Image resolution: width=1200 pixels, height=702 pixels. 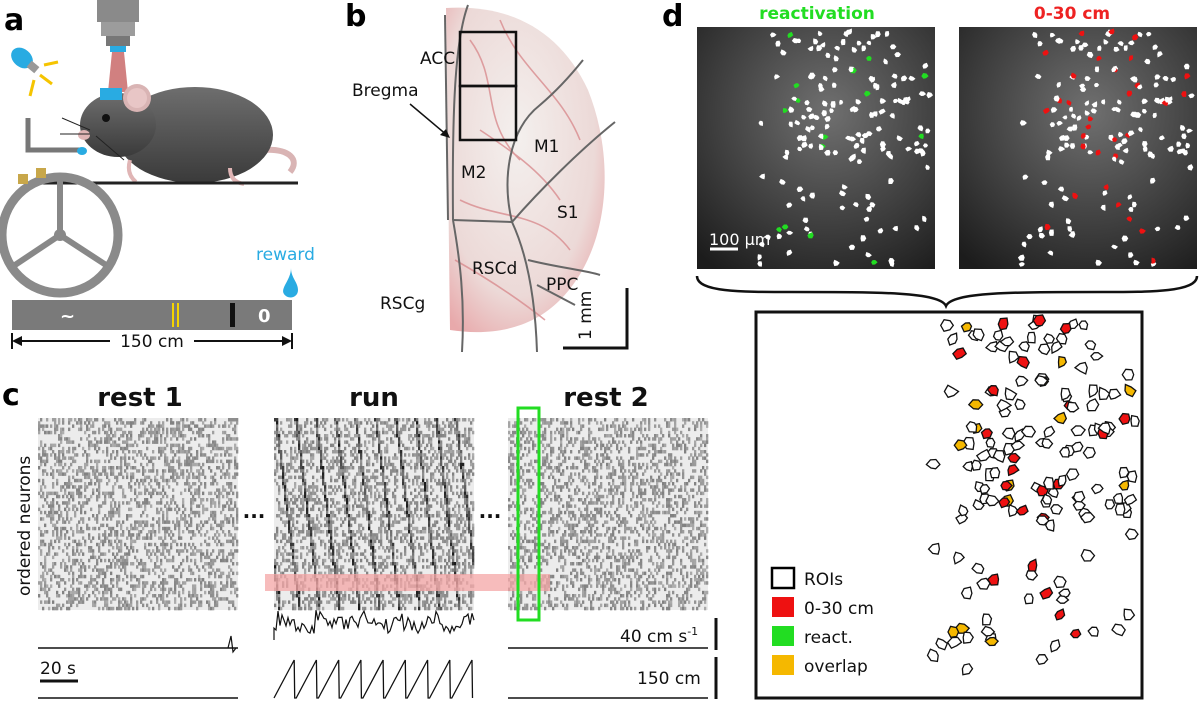 What do you see at coordinates (152, 342) in the screenshot?
I see `track-length-label: 150 cm` at bounding box center [152, 342].